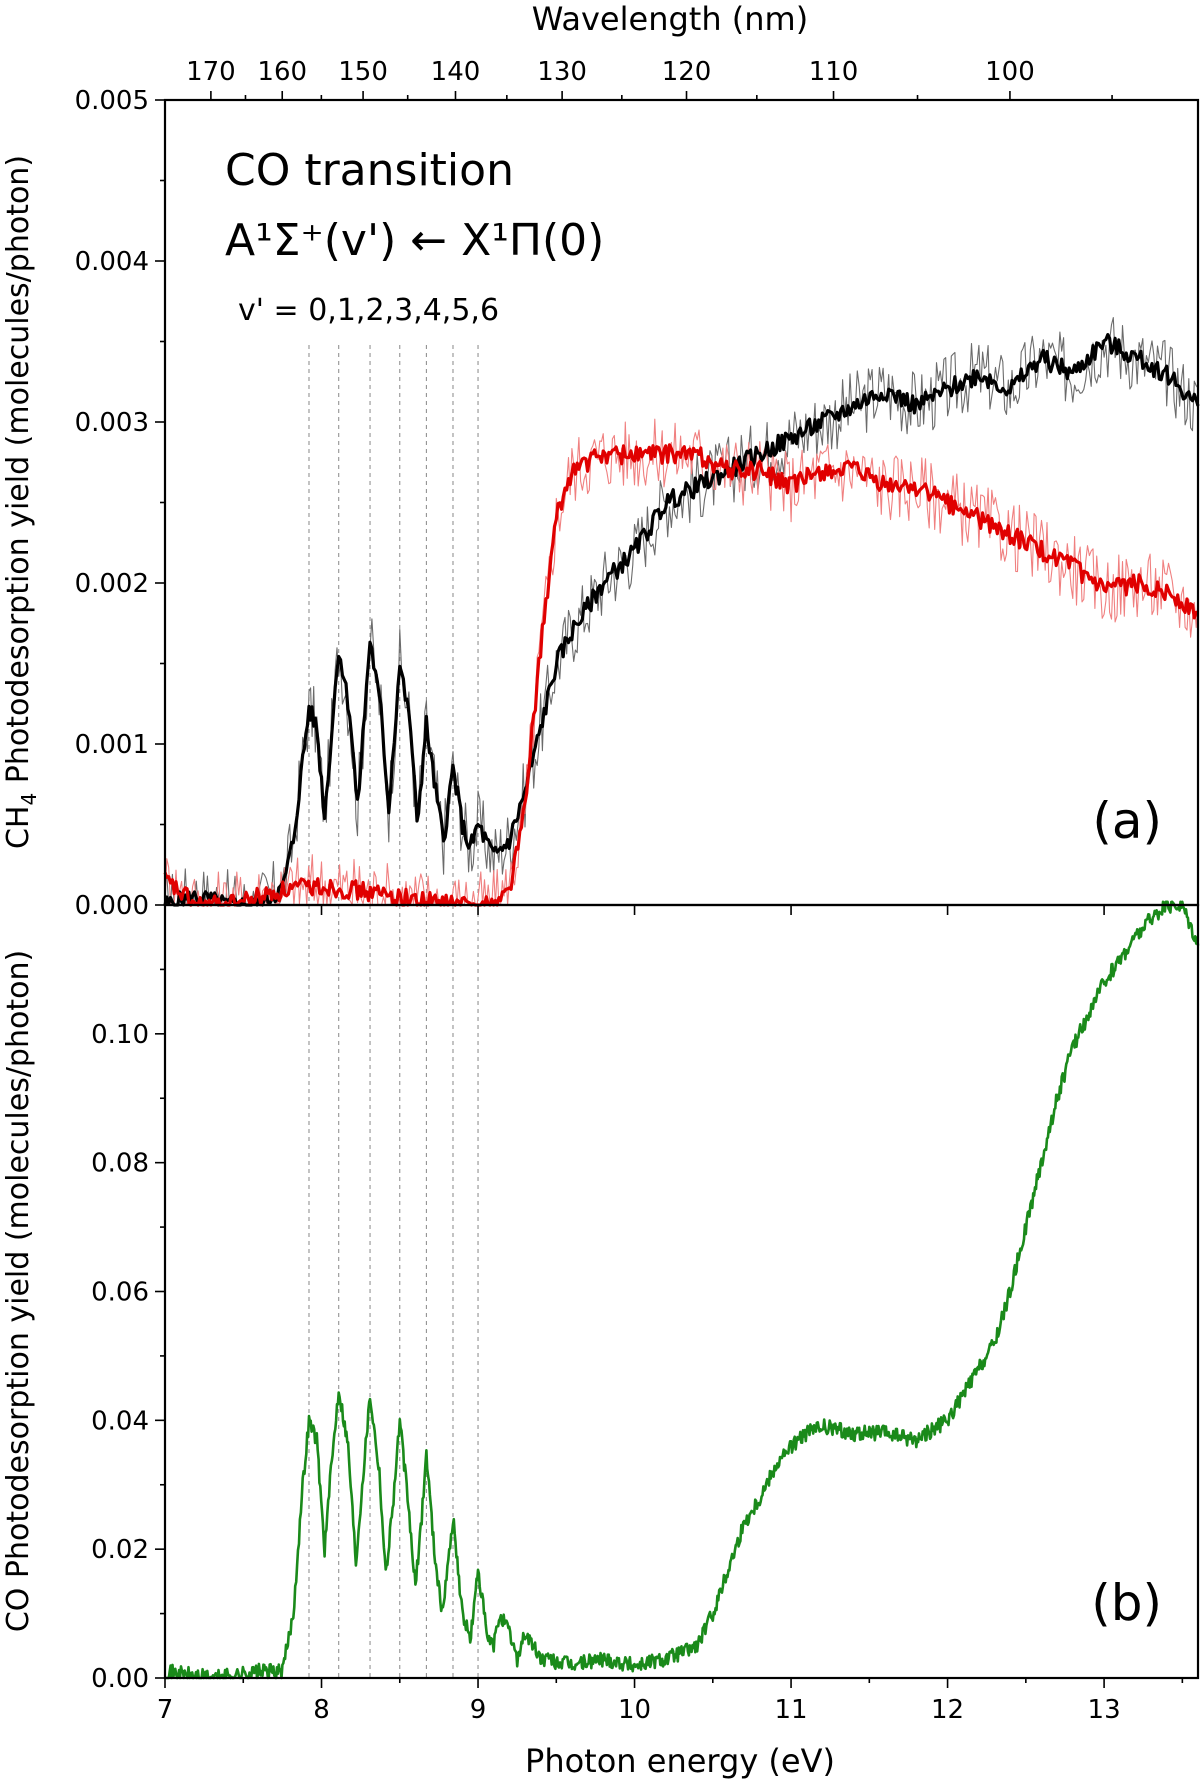 Image resolution: width=1200 pixels, height=1784 pixels. Describe the element at coordinates (120, 1550) in the screenshot. I see `panel-b-y-tick-label: 0.02` at that location.